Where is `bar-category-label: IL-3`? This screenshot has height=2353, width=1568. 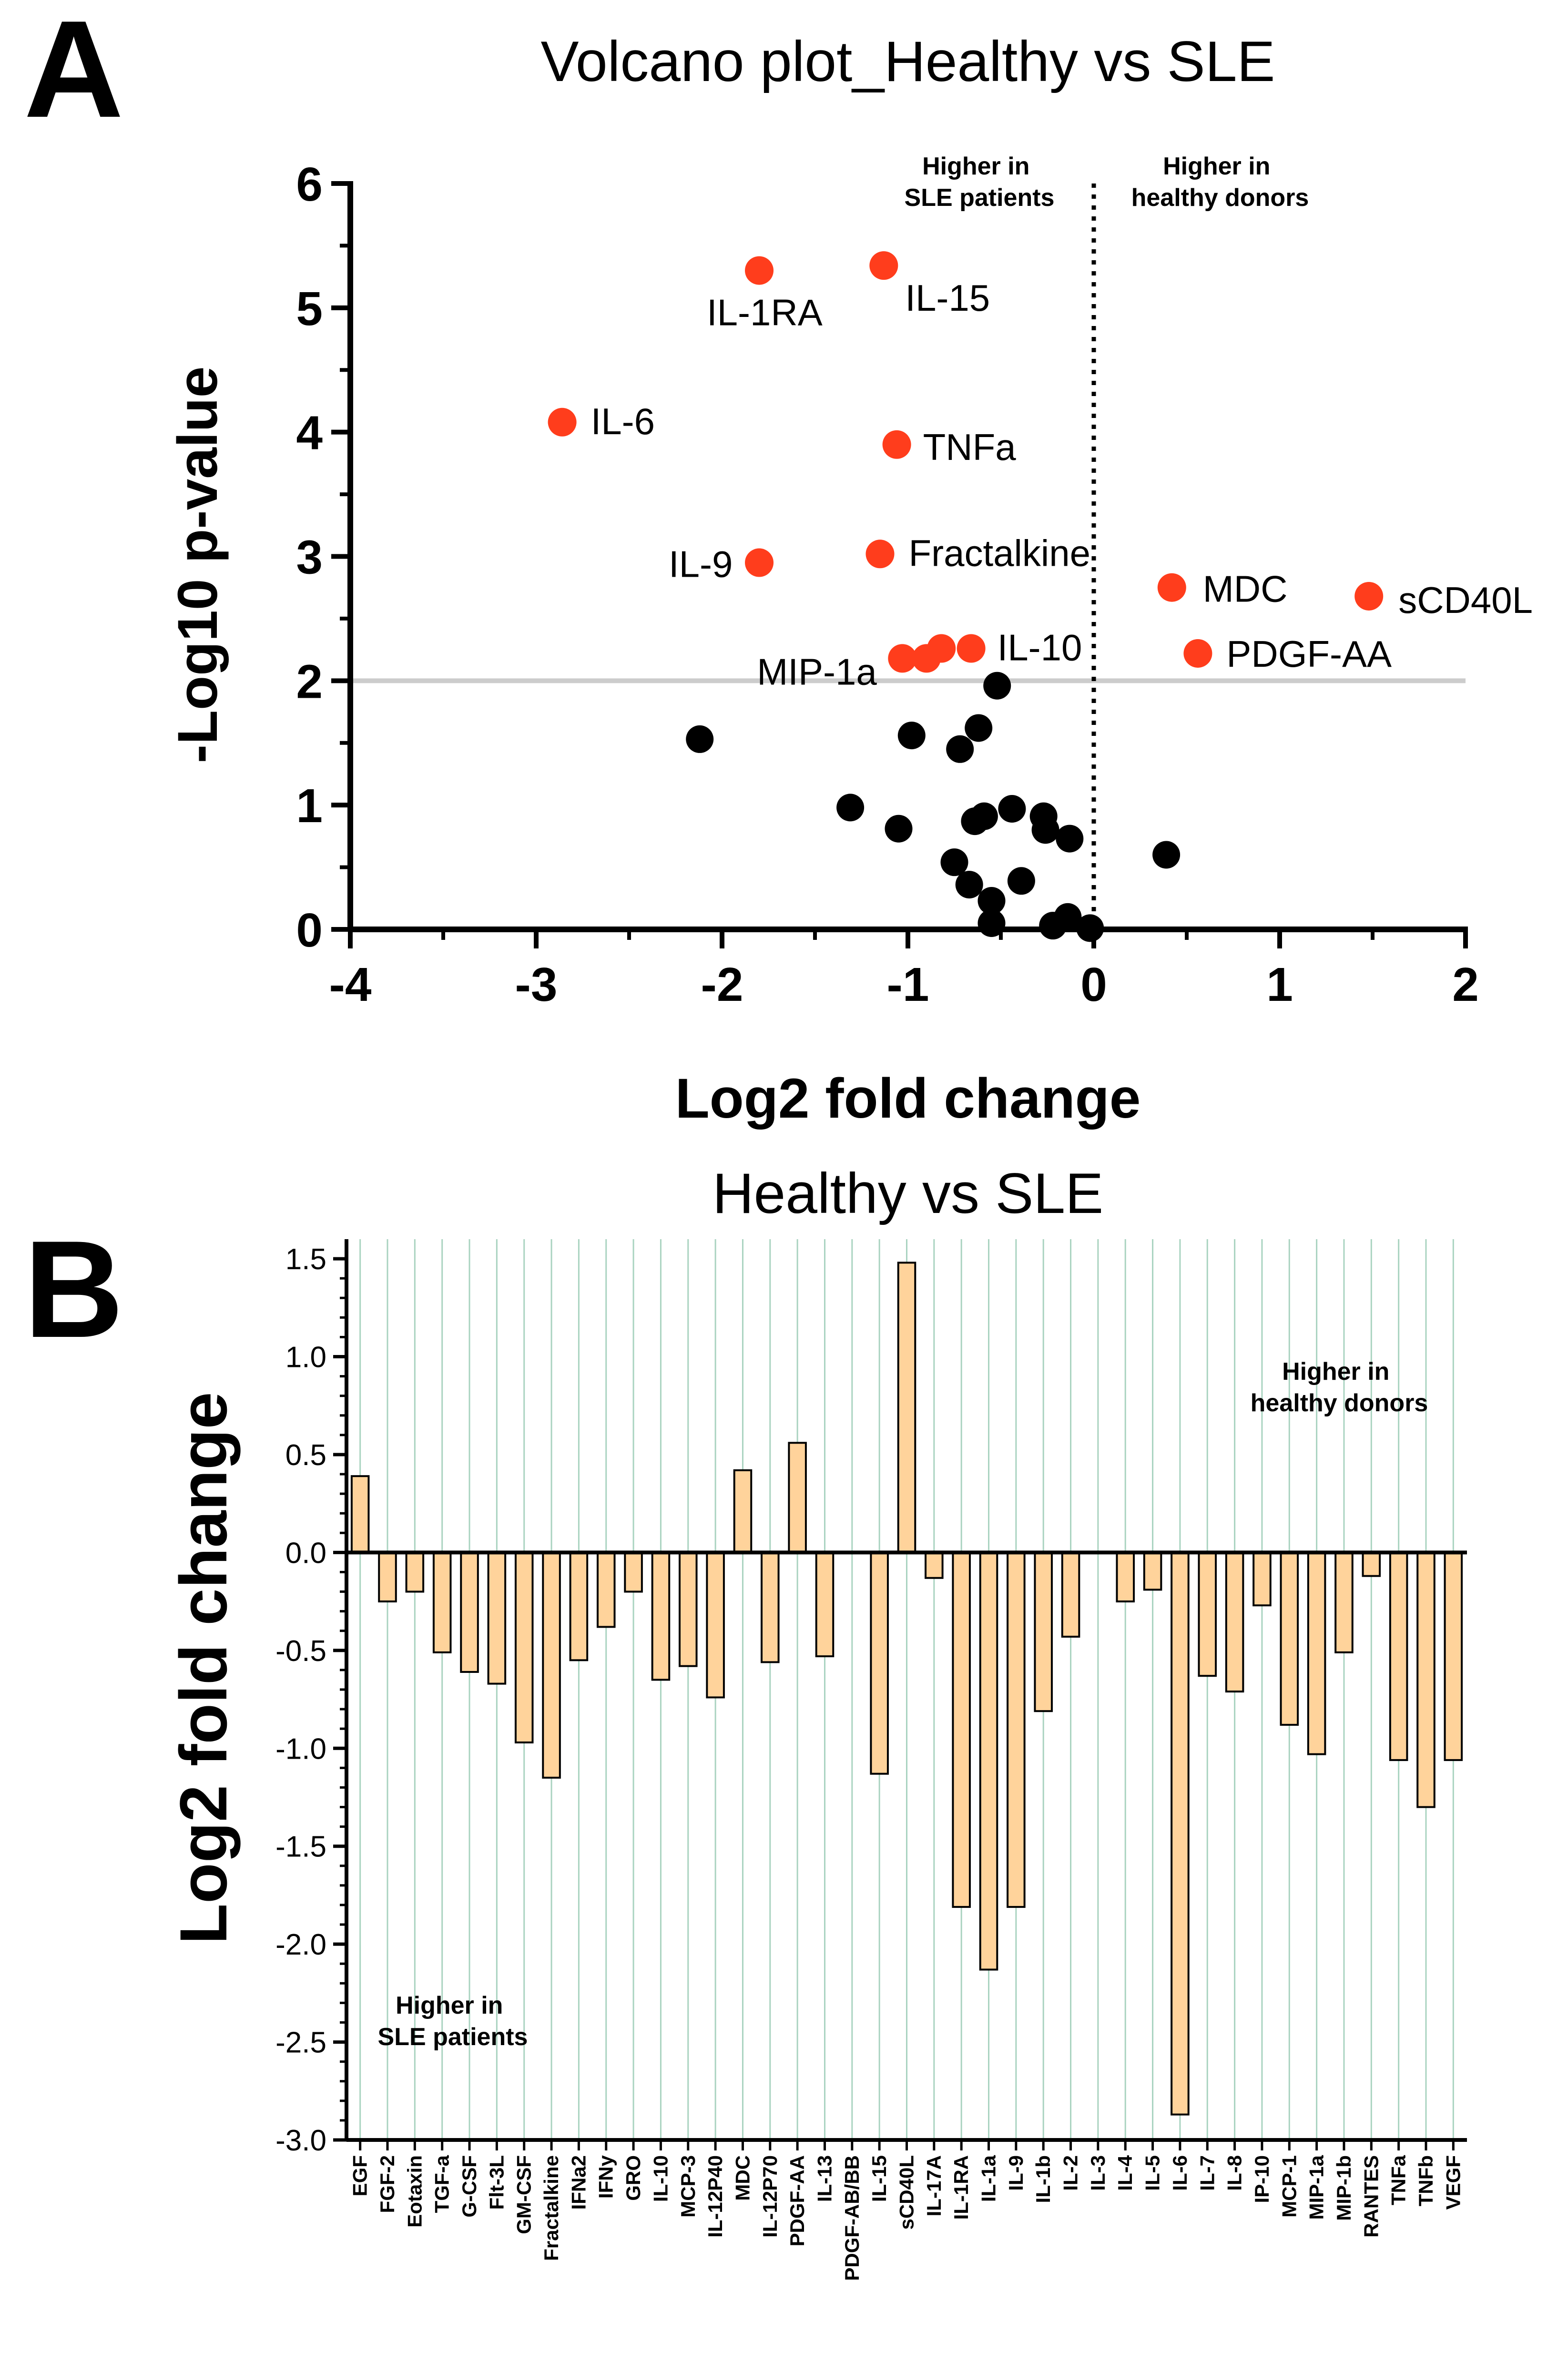 bar-category-label: IL-3 is located at coordinates (1098, 2173).